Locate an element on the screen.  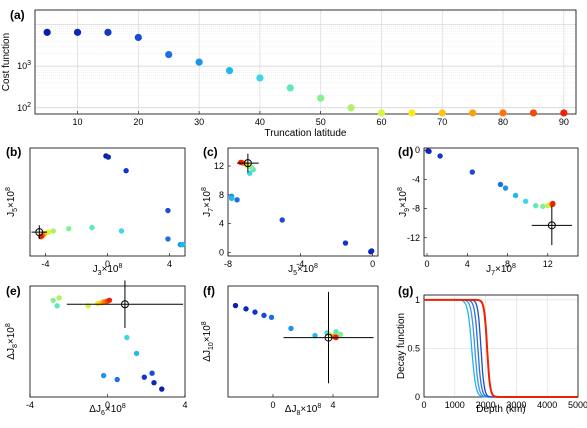
x-tick-label: 80 is located at coordinates (503, 122).